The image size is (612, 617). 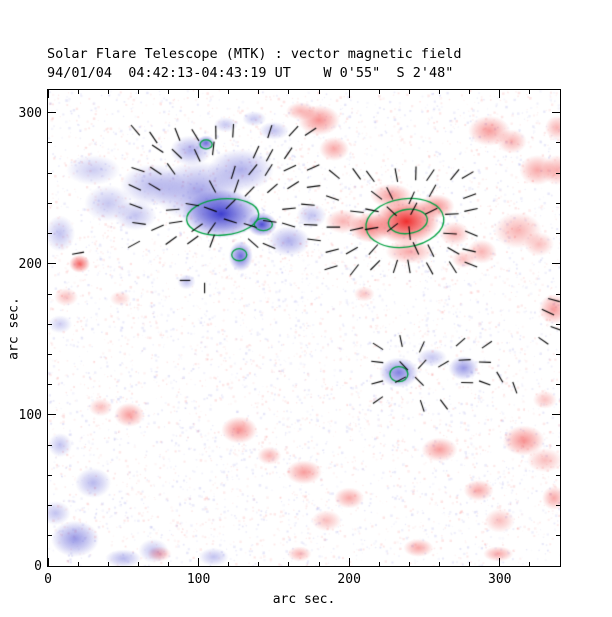 What do you see at coordinates (304, 599) in the screenshot?
I see `x-axis-label: arc sec.` at bounding box center [304, 599].